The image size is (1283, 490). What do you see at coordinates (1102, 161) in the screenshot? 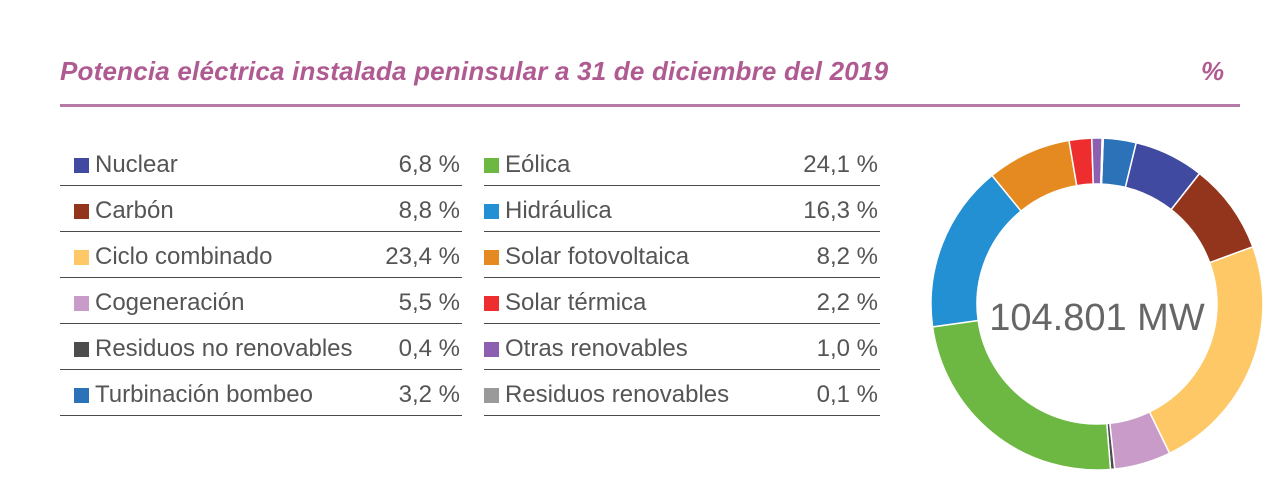
I see `donut-slice-residuos-renovables` at bounding box center [1102, 161].